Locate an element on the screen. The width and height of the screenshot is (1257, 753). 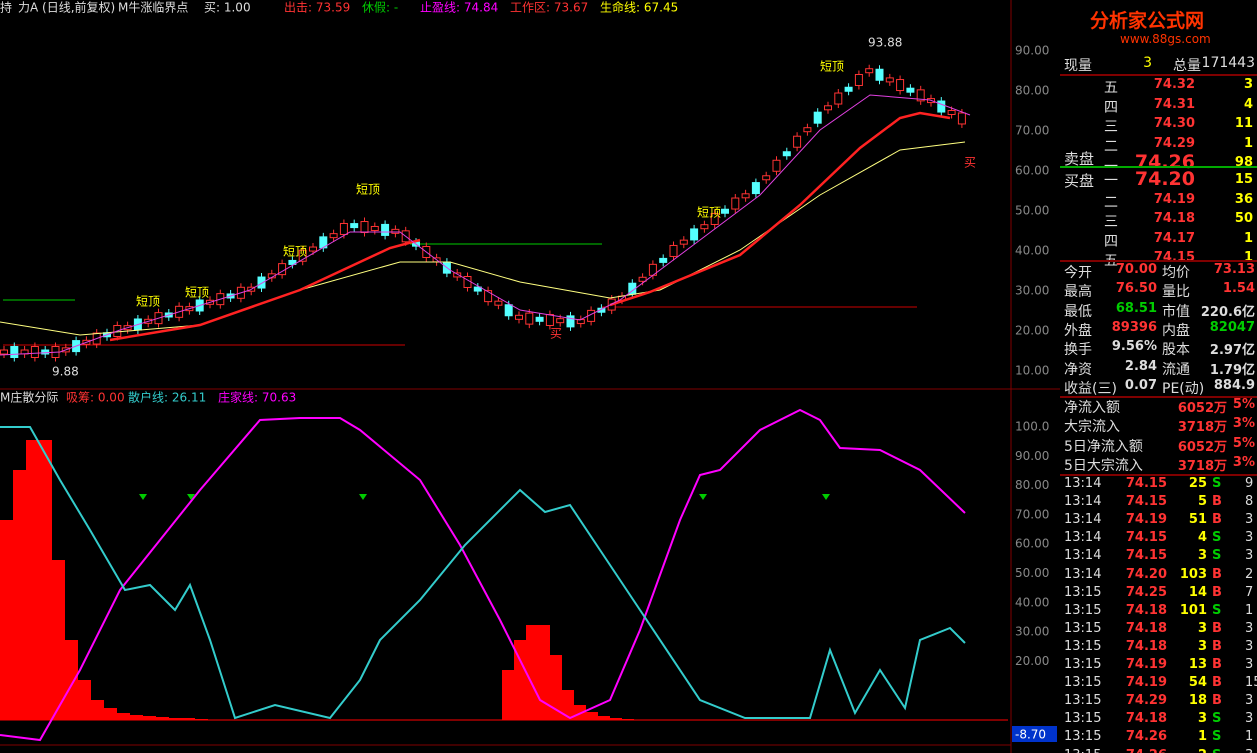
label: 换手 is located at coordinates (1078, 350).